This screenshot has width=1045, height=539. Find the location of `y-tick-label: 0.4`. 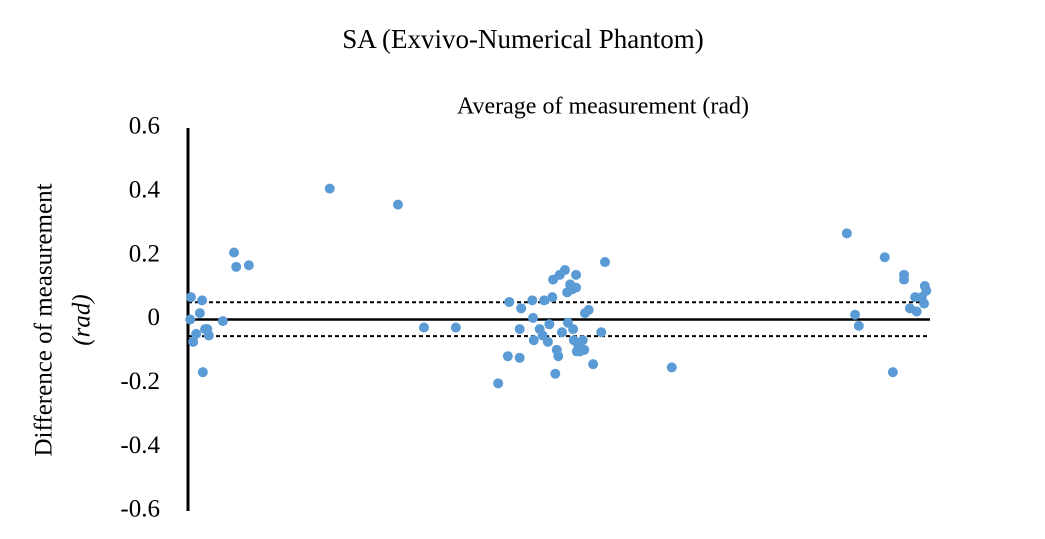

y-tick-label: 0.4 is located at coordinates (145, 190).